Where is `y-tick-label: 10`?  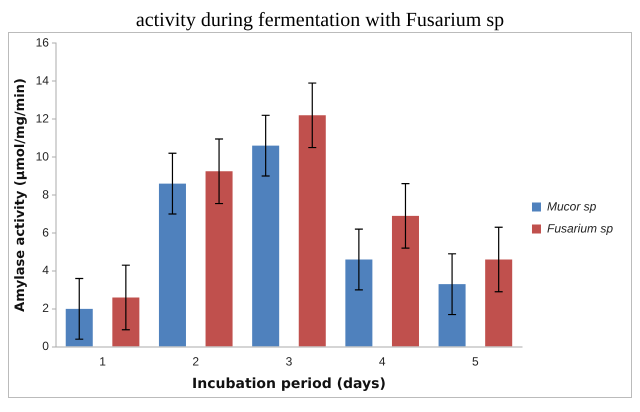 y-tick-label: 10 is located at coordinates (43, 156).